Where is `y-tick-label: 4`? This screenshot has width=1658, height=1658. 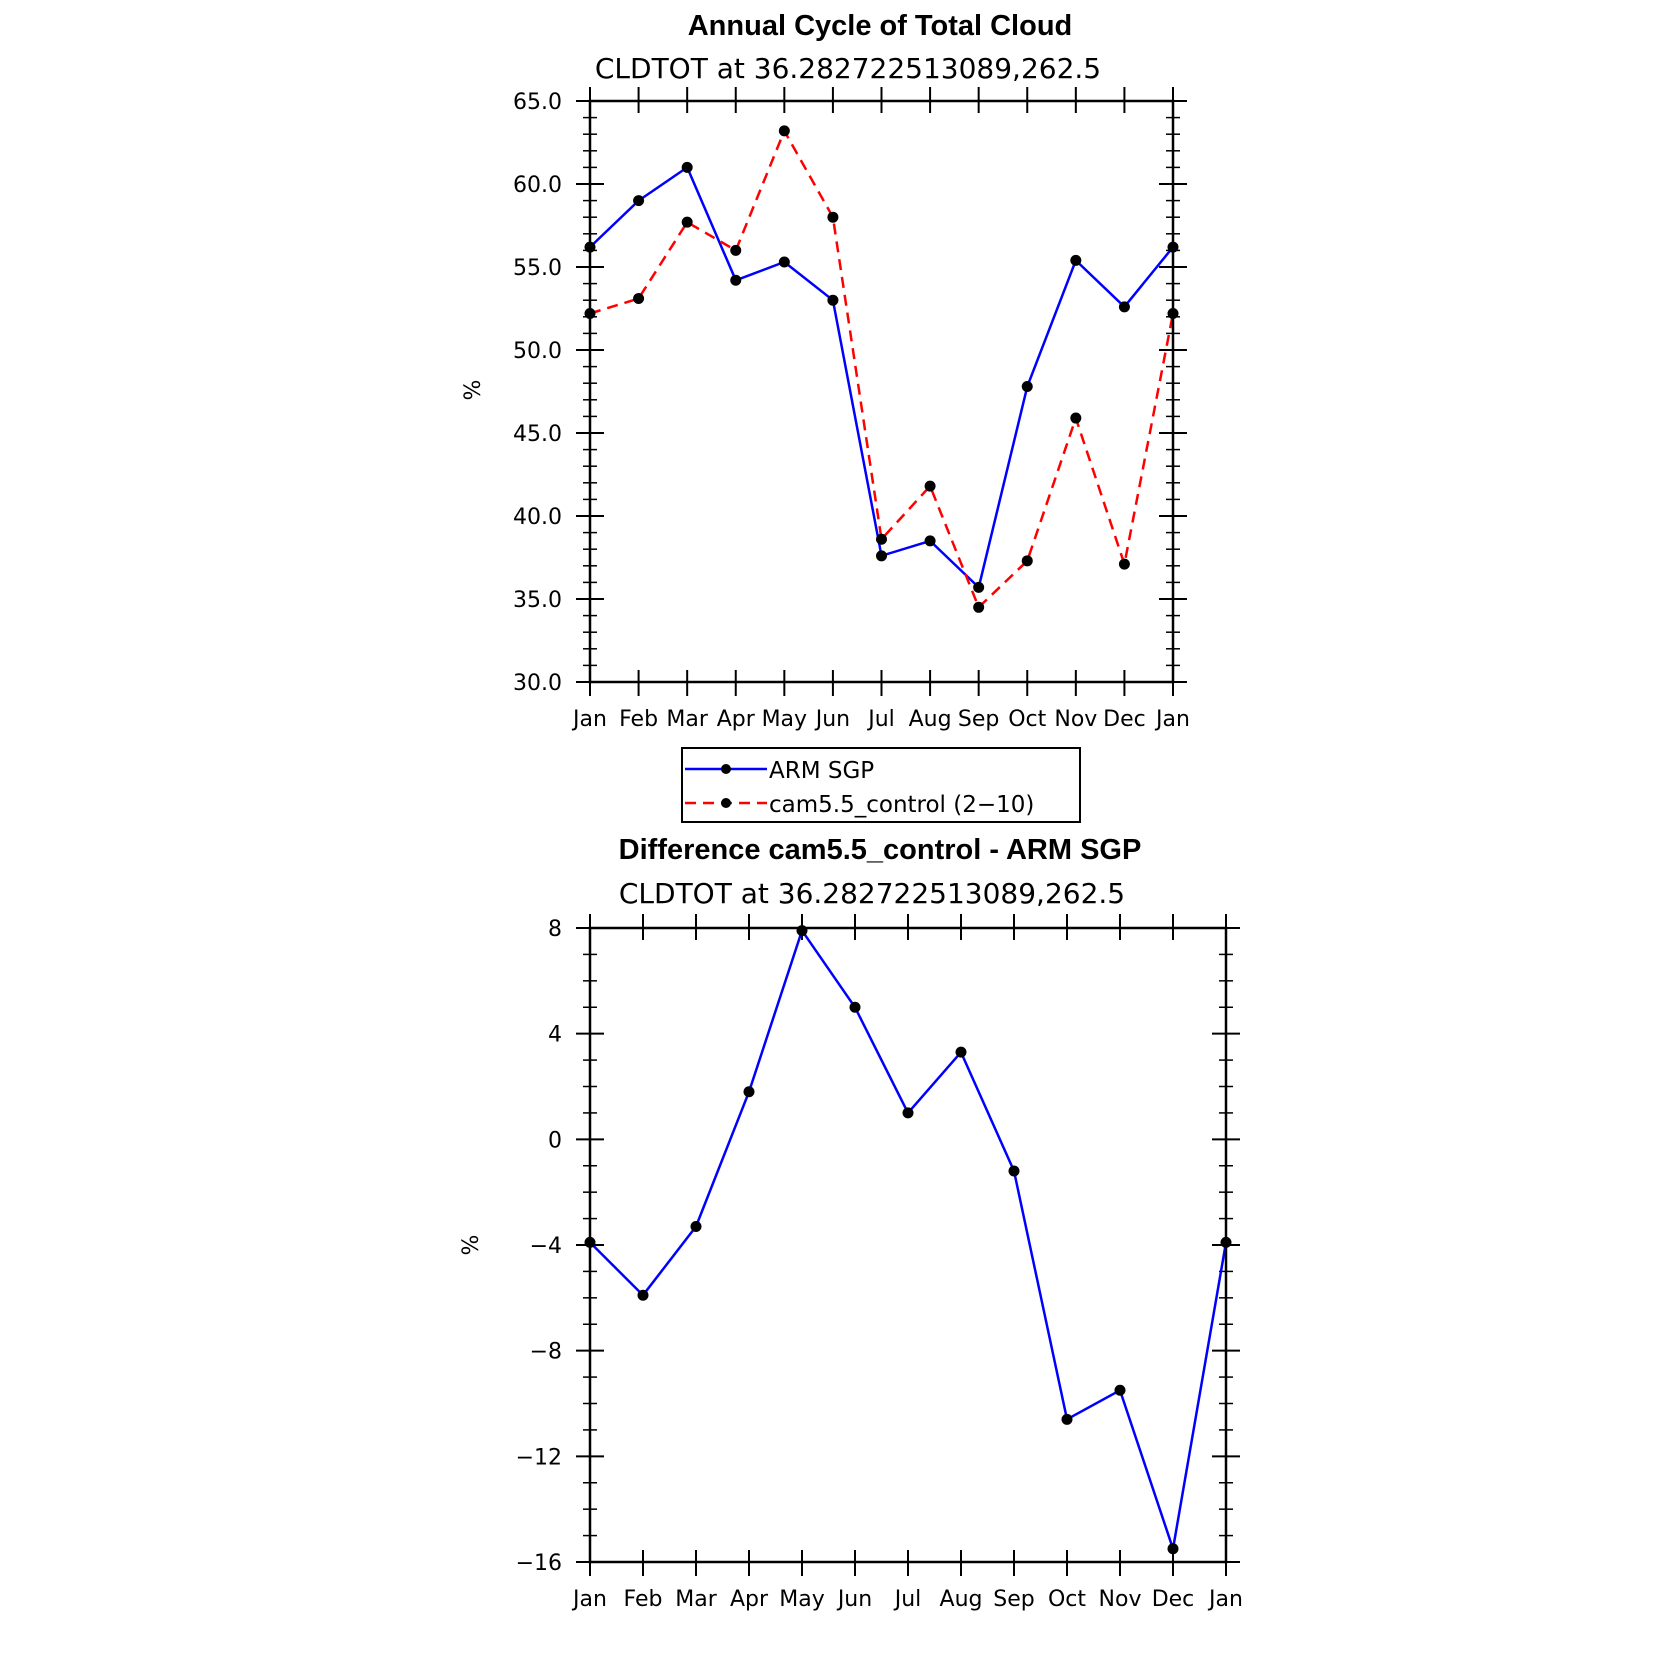
y-tick-label: 4 is located at coordinates (555, 1035).